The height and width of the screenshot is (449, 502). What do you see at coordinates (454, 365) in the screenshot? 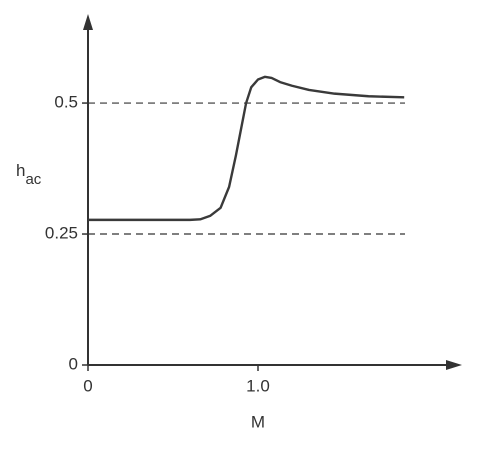
I see `x-axis-arrow` at bounding box center [454, 365].